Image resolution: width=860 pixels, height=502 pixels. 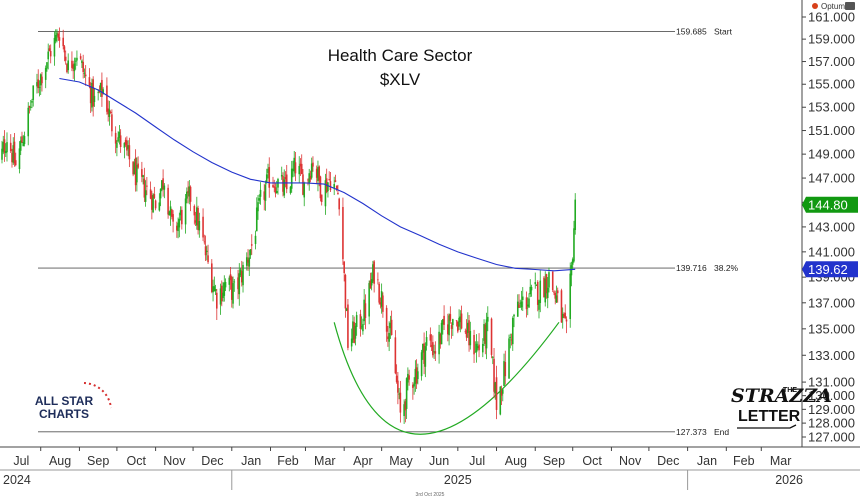 What do you see at coordinates (458, 480) in the screenshot?
I see `x-year-label: 2025` at bounding box center [458, 480].